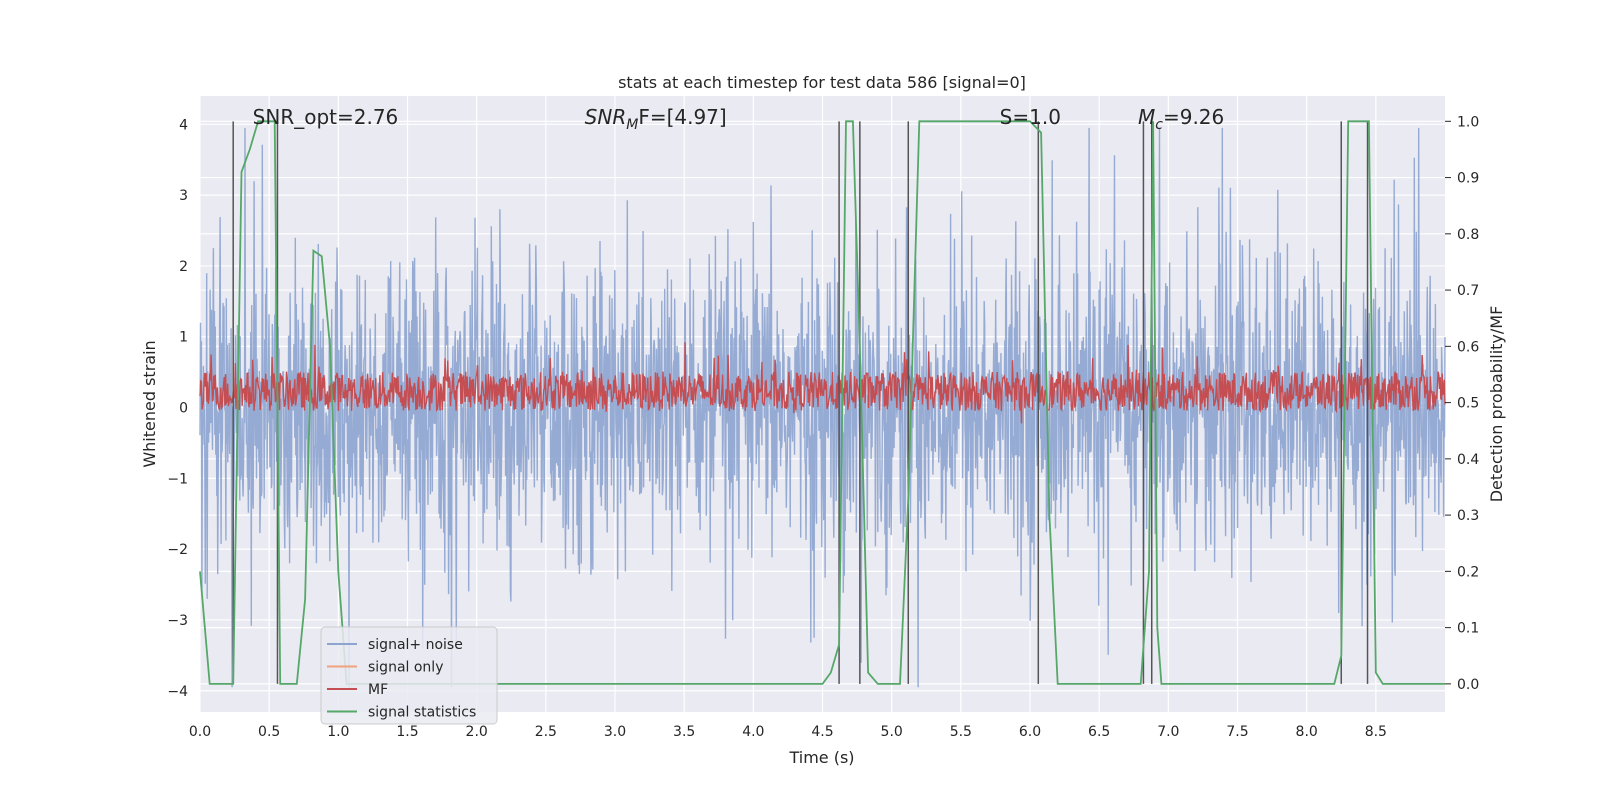 The height and width of the screenshot is (804, 1600). I want to click on annotation-subscript: M, so click(632, 125).